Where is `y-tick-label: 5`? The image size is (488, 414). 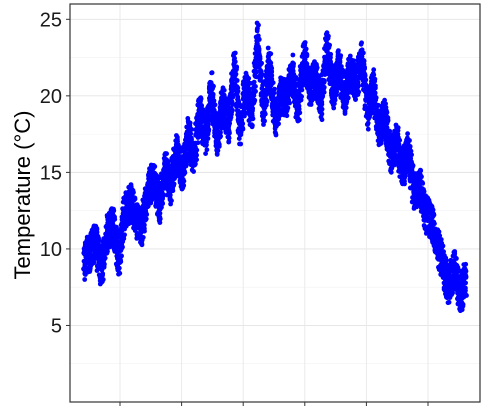
y-tick-label: 5 is located at coordinates (56, 326).